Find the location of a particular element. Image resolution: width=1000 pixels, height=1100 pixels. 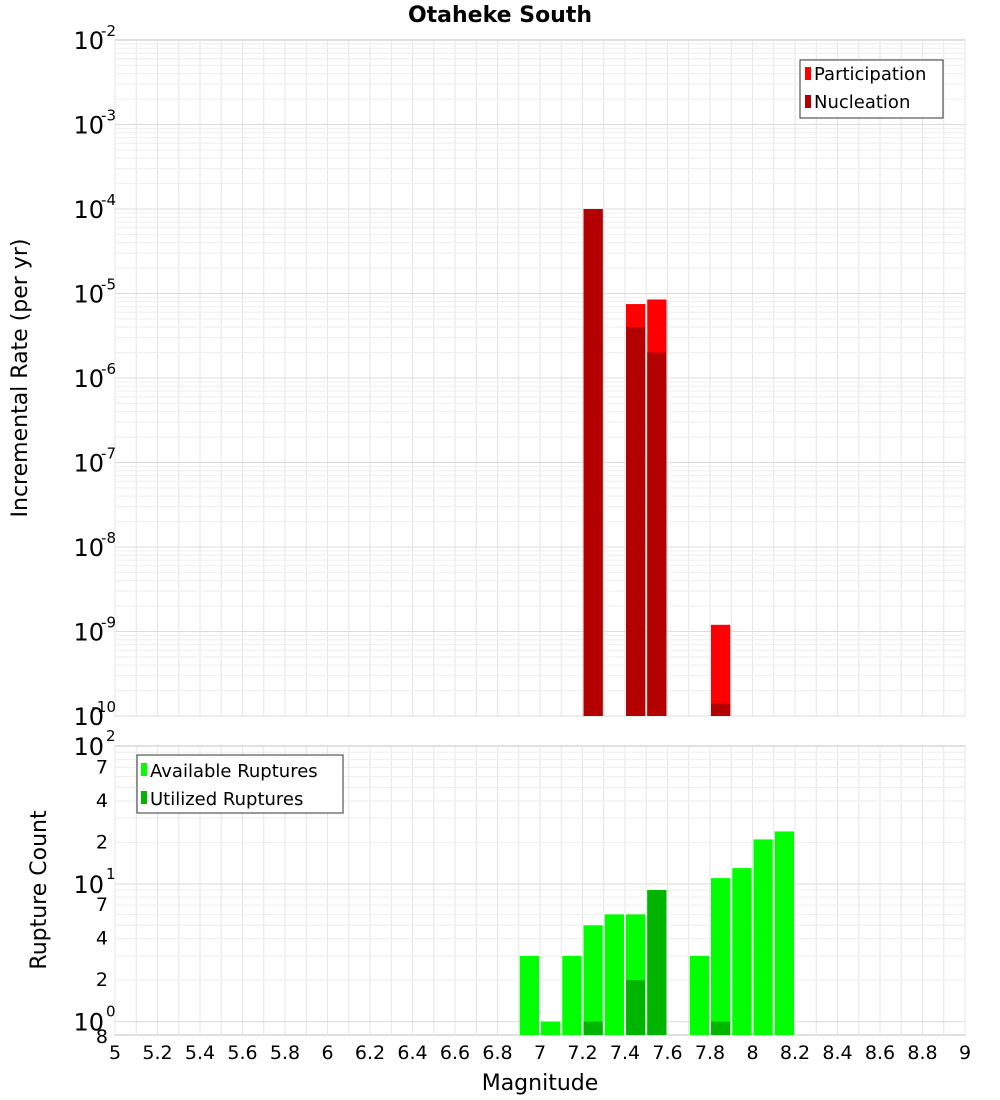

rate-y-tick-exponent: -4 is located at coordinates (108, 200).